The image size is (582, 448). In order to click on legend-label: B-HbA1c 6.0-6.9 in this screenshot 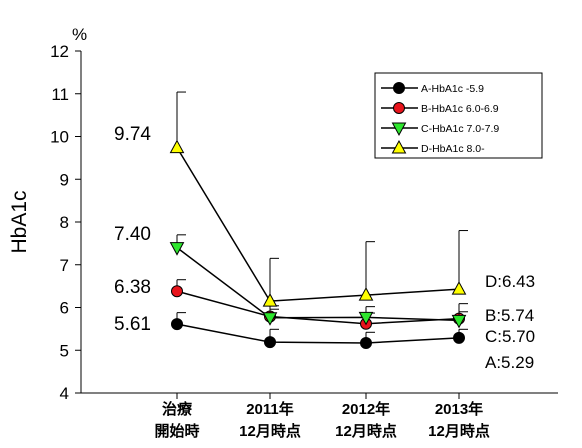, I will do `click(460, 109)`.